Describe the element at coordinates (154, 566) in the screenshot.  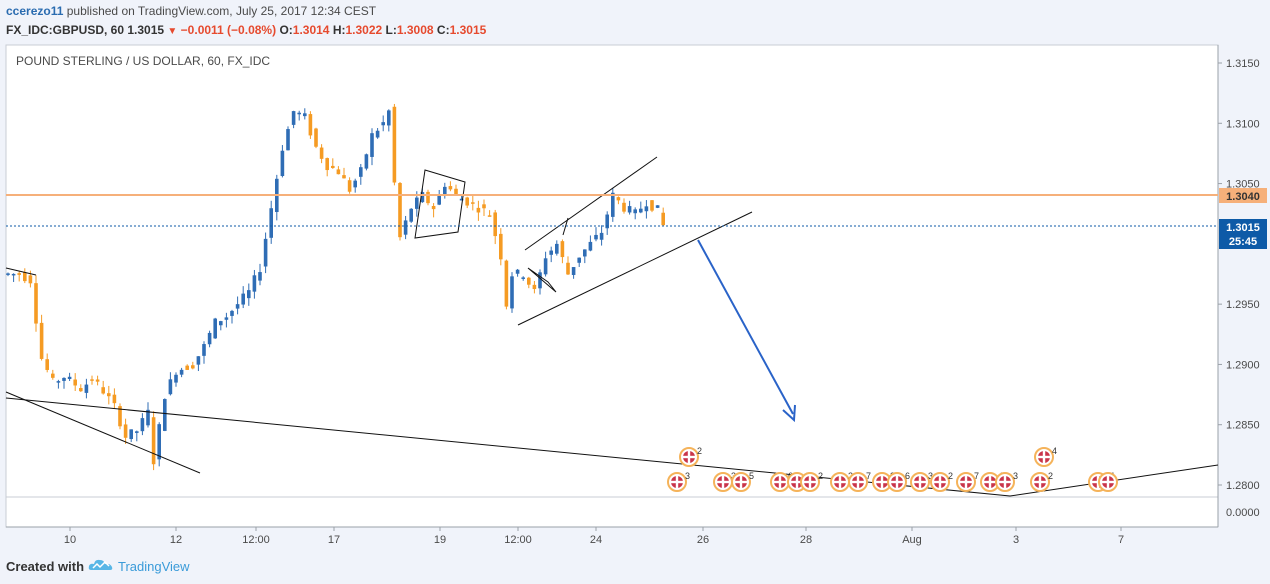
I see `tradingview-brand-link: TradingView` at that location.